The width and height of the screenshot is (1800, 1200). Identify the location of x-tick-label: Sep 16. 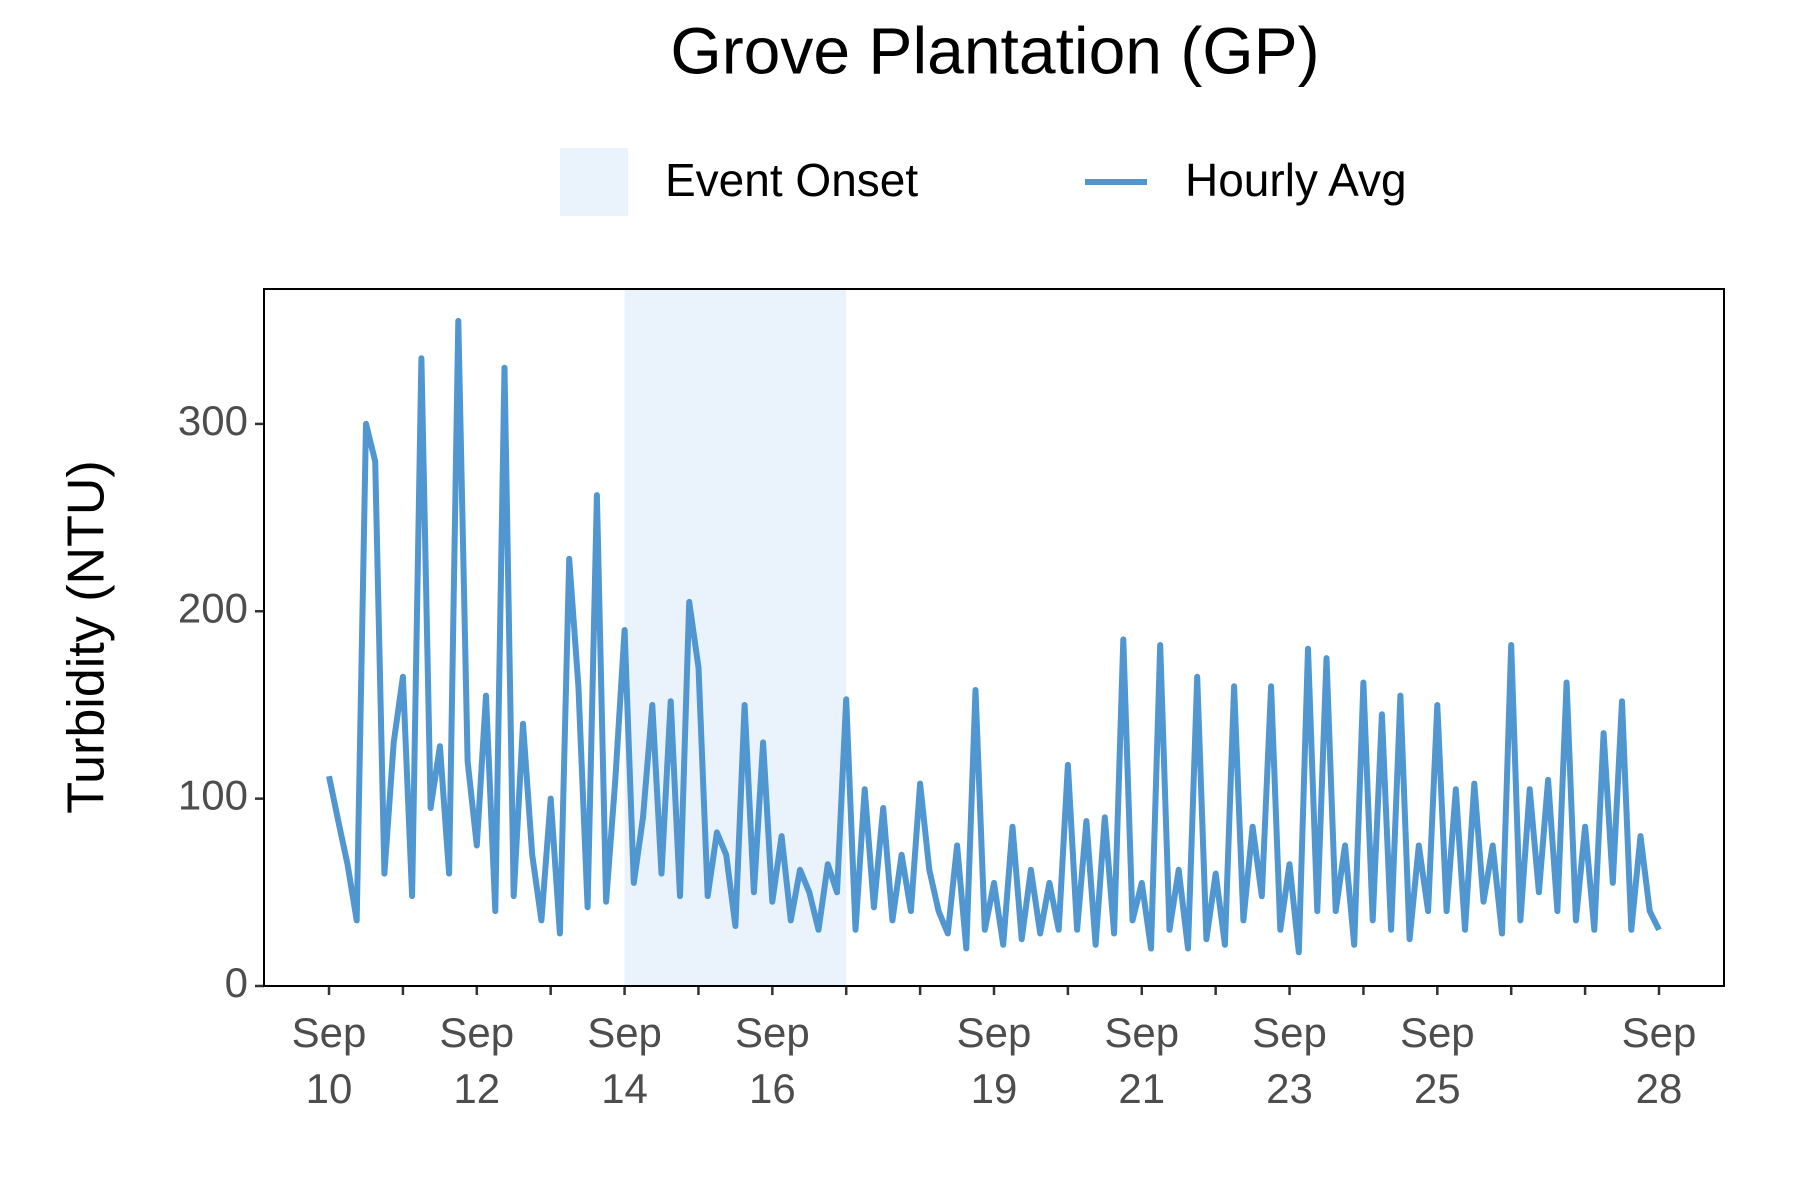
(772, 1060).